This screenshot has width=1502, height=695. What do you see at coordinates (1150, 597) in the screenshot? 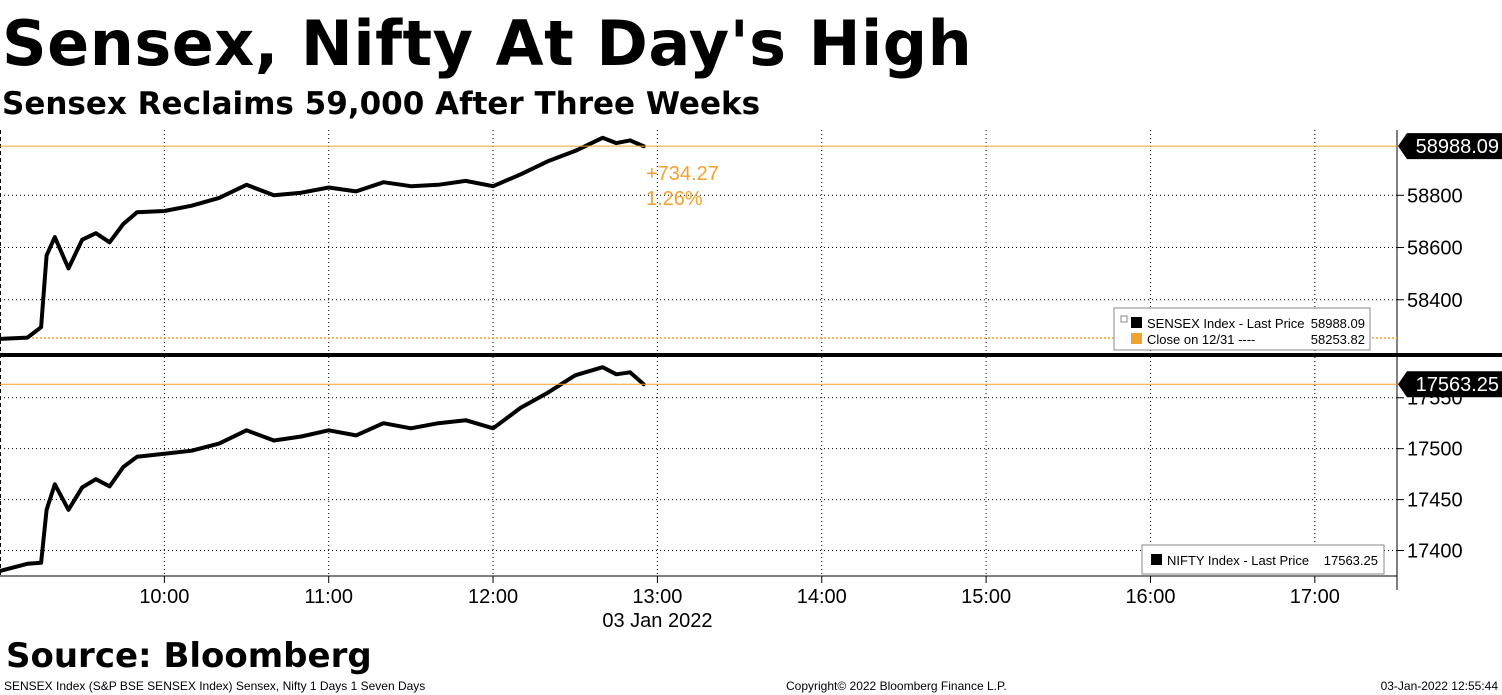
I see `x-tick-label: 16:00` at bounding box center [1150, 597].